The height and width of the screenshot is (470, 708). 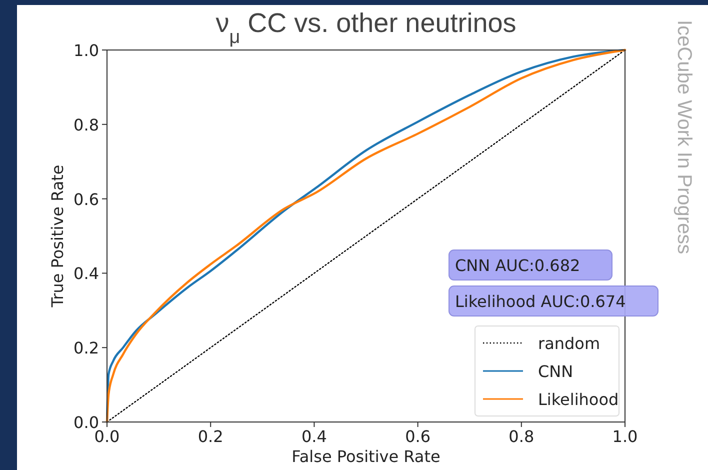 What do you see at coordinates (314, 436) in the screenshot?
I see `x-tick-label: 0.4` at bounding box center [314, 436].